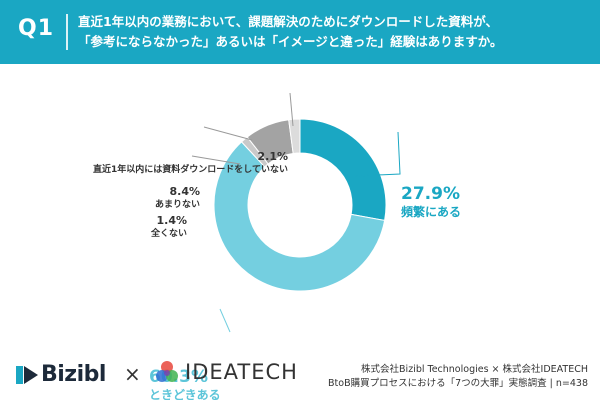  What do you see at coordinates (228, 133) in the screenshot?
I see `leader-rarely` at bounding box center [228, 133].